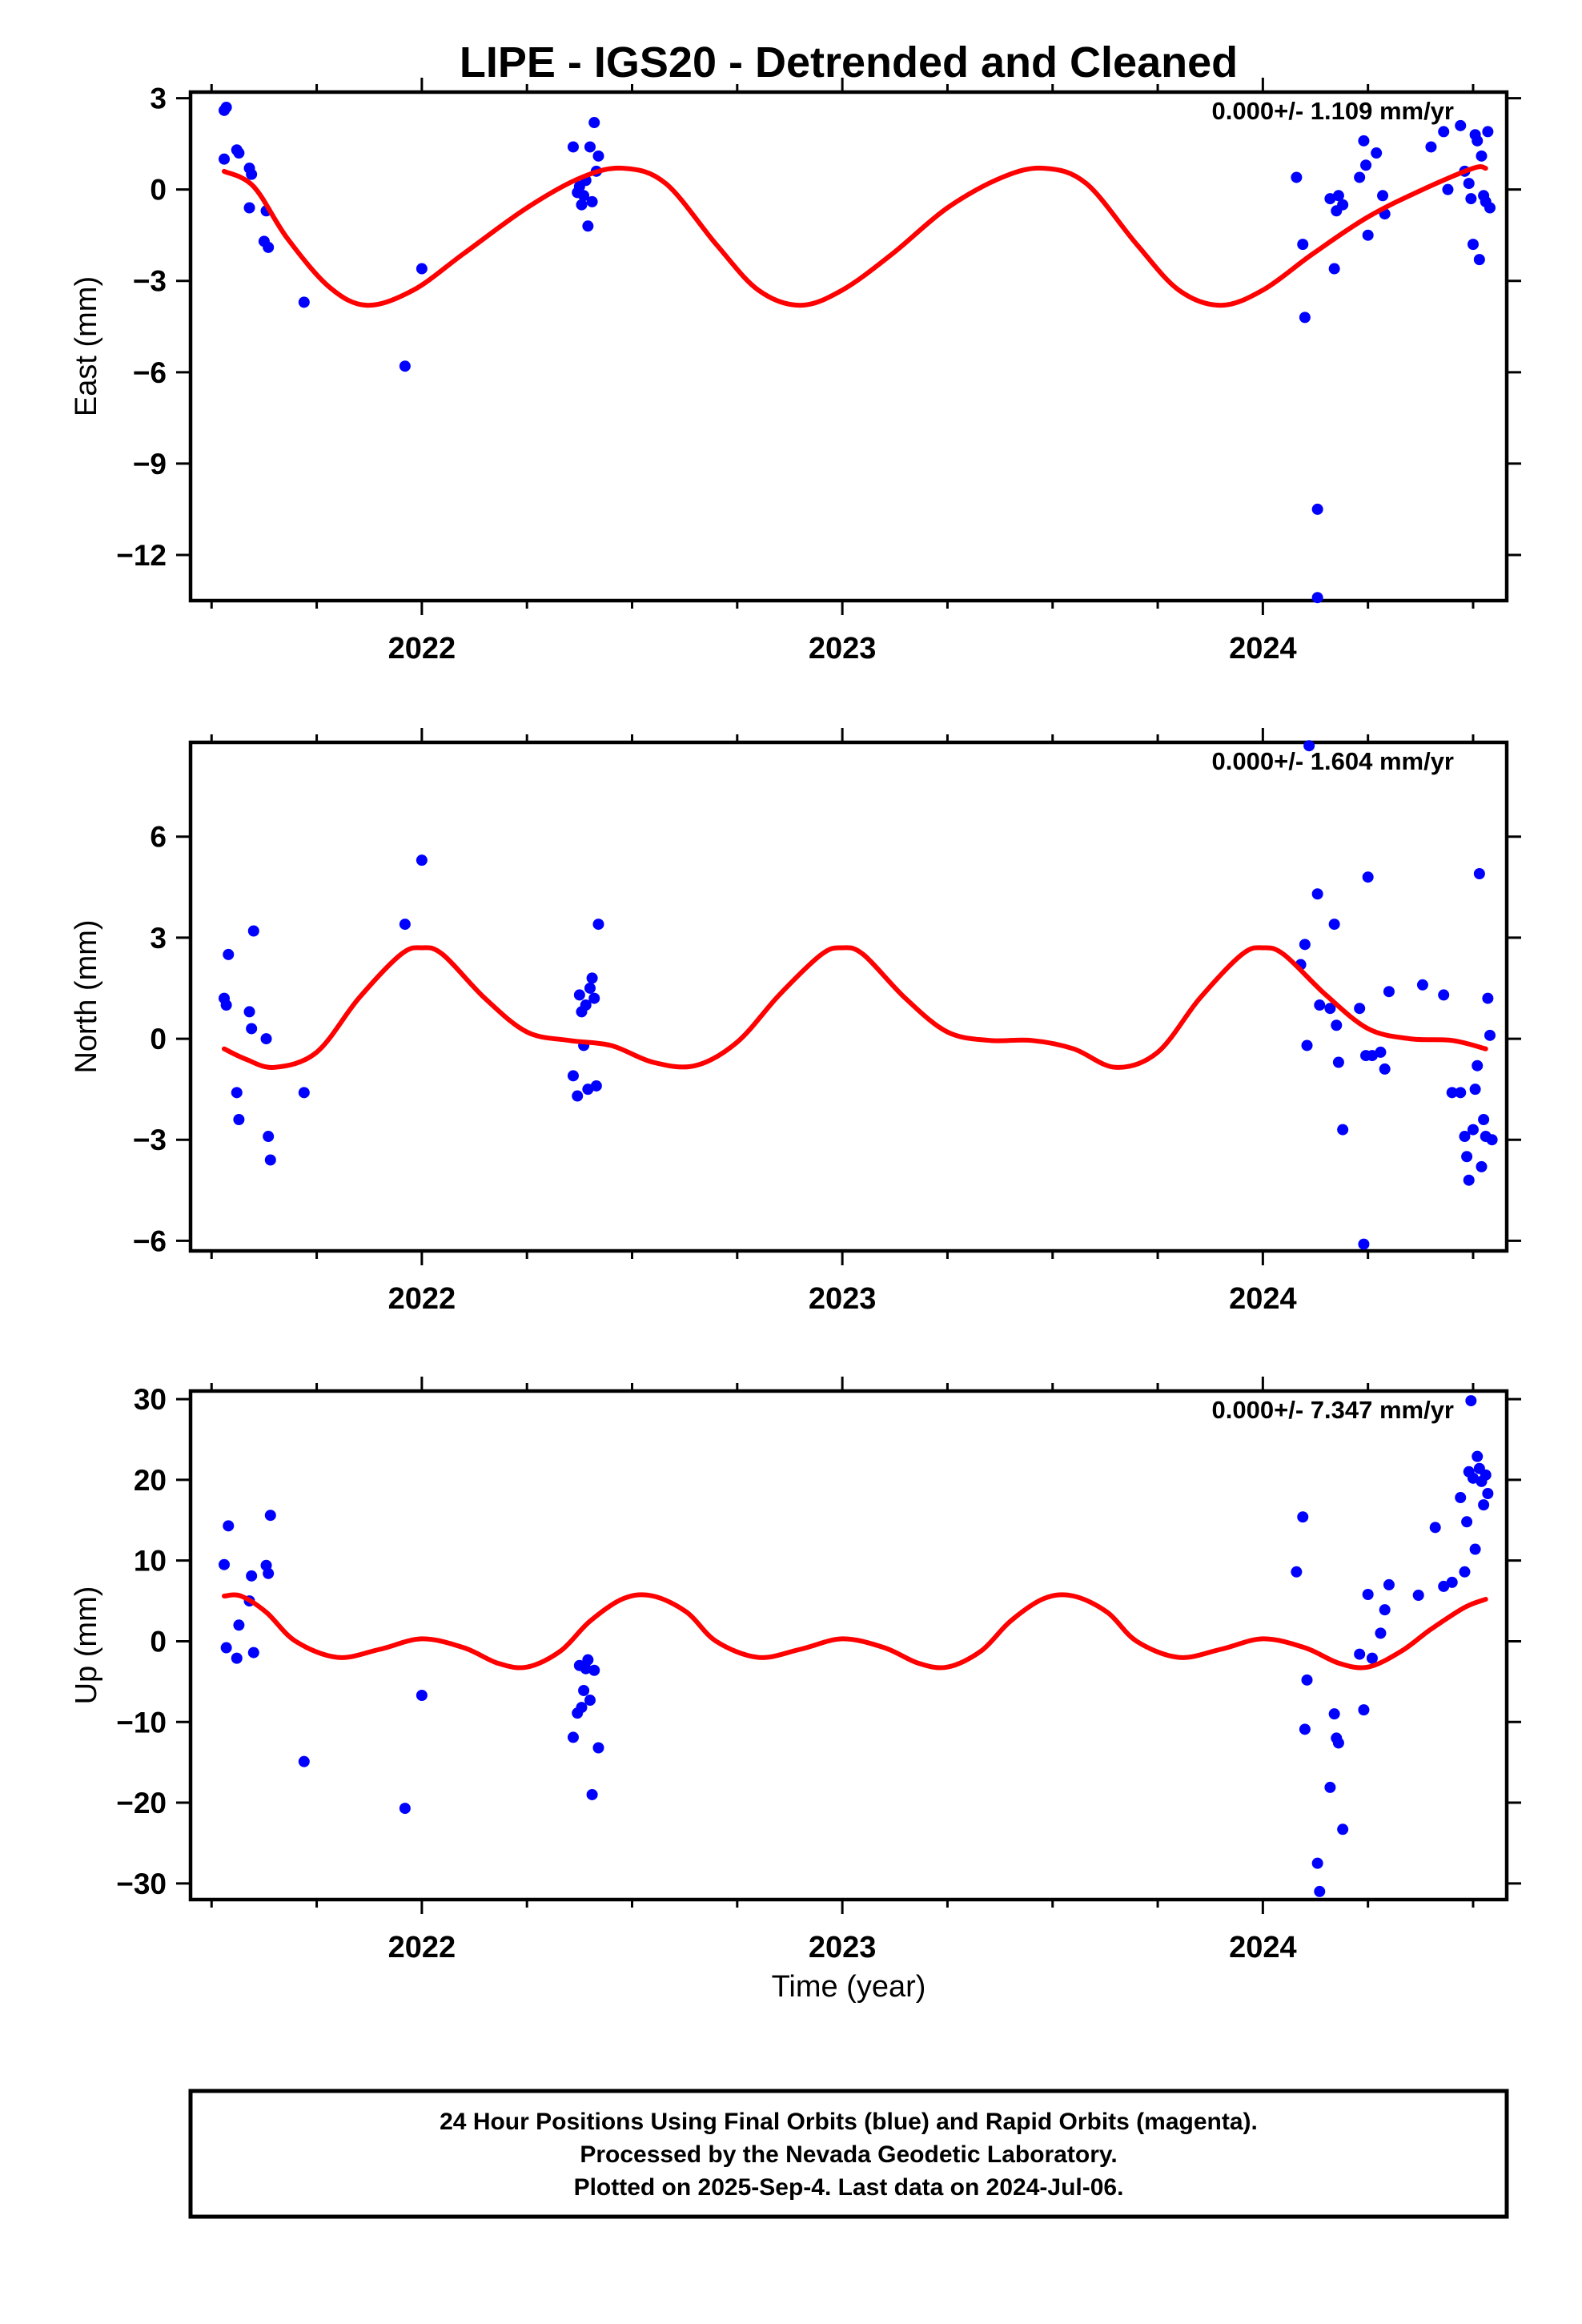 This screenshot has height=2324, width=1582. What do you see at coordinates (855, 1632) in the screenshot?
I see `up-model-curve` at bounding box center [855, 1632].